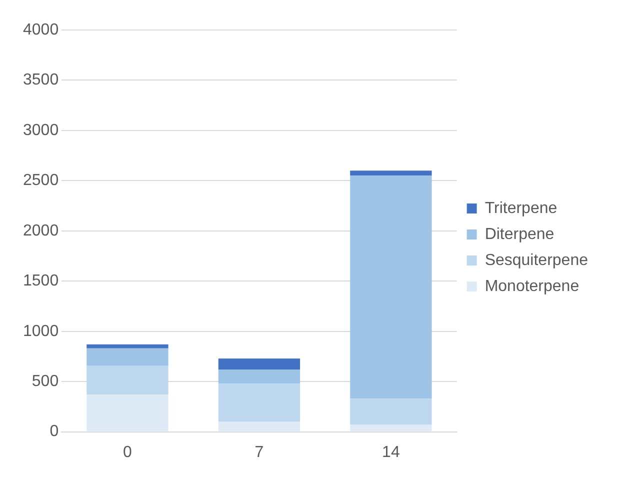  I want to click on legend-label: Triterpene, so click(521, 208).